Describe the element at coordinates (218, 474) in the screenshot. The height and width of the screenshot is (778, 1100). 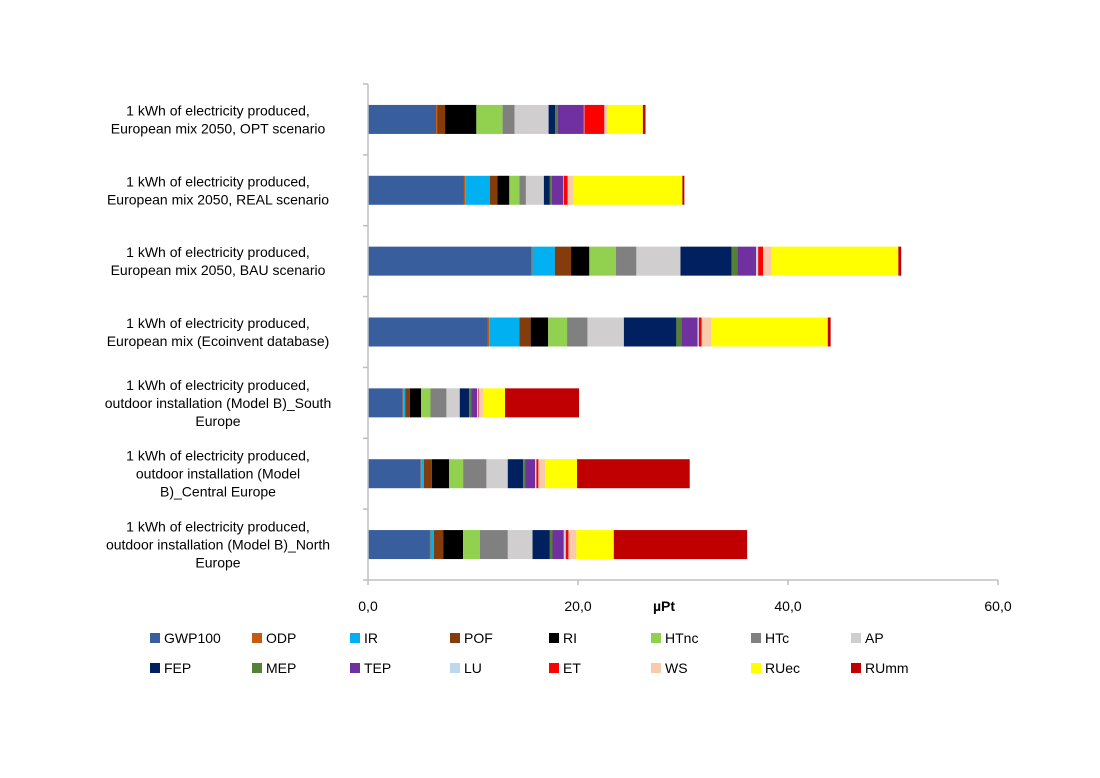
I see `category-label: outdoor installation (Model` at that location.